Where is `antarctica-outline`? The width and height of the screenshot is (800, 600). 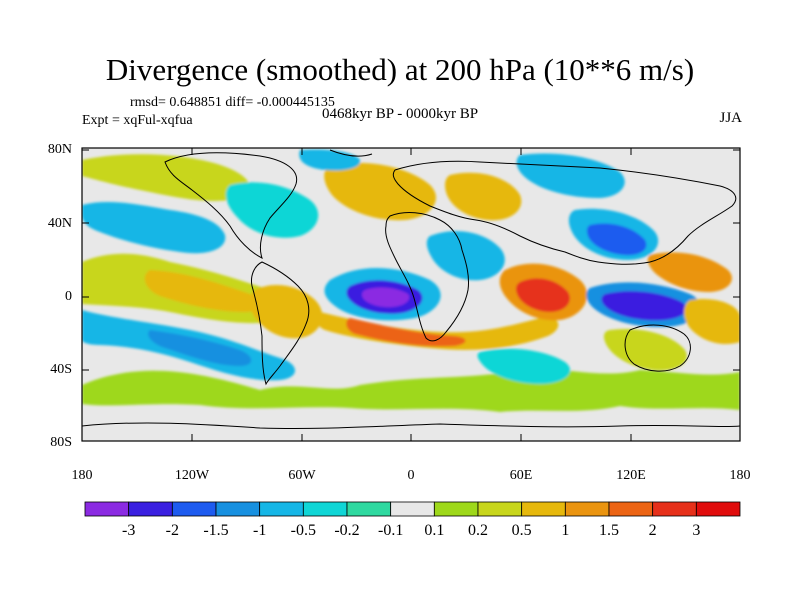
antarctica-outline is located at coordinates (411, 426).